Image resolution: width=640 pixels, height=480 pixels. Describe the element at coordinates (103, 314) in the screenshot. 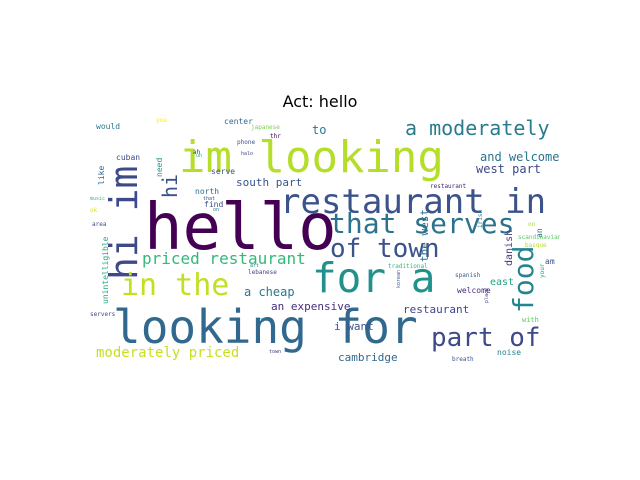

I see `cloud-word: servers` at that location.